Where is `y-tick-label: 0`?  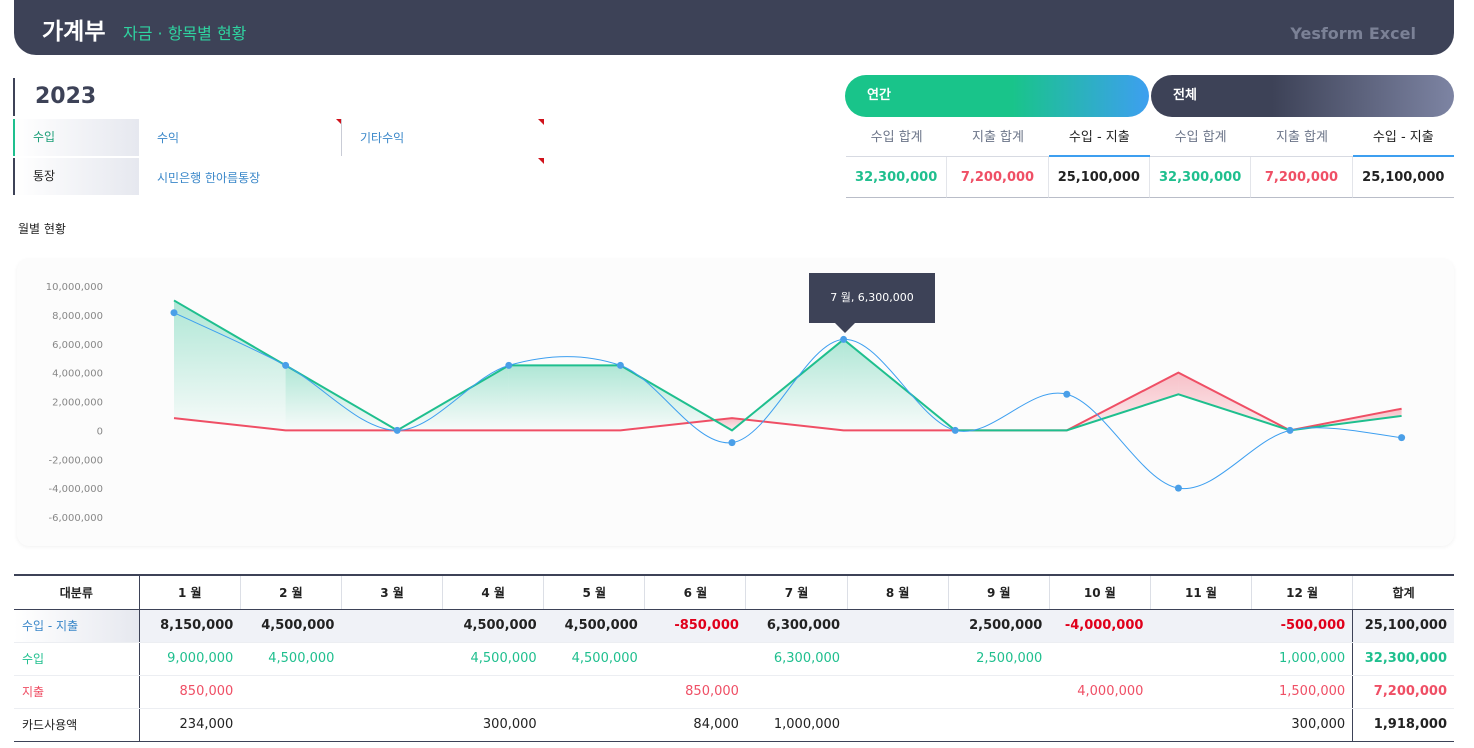
y-tick-label: 0 is located at coordinates (100, 431).